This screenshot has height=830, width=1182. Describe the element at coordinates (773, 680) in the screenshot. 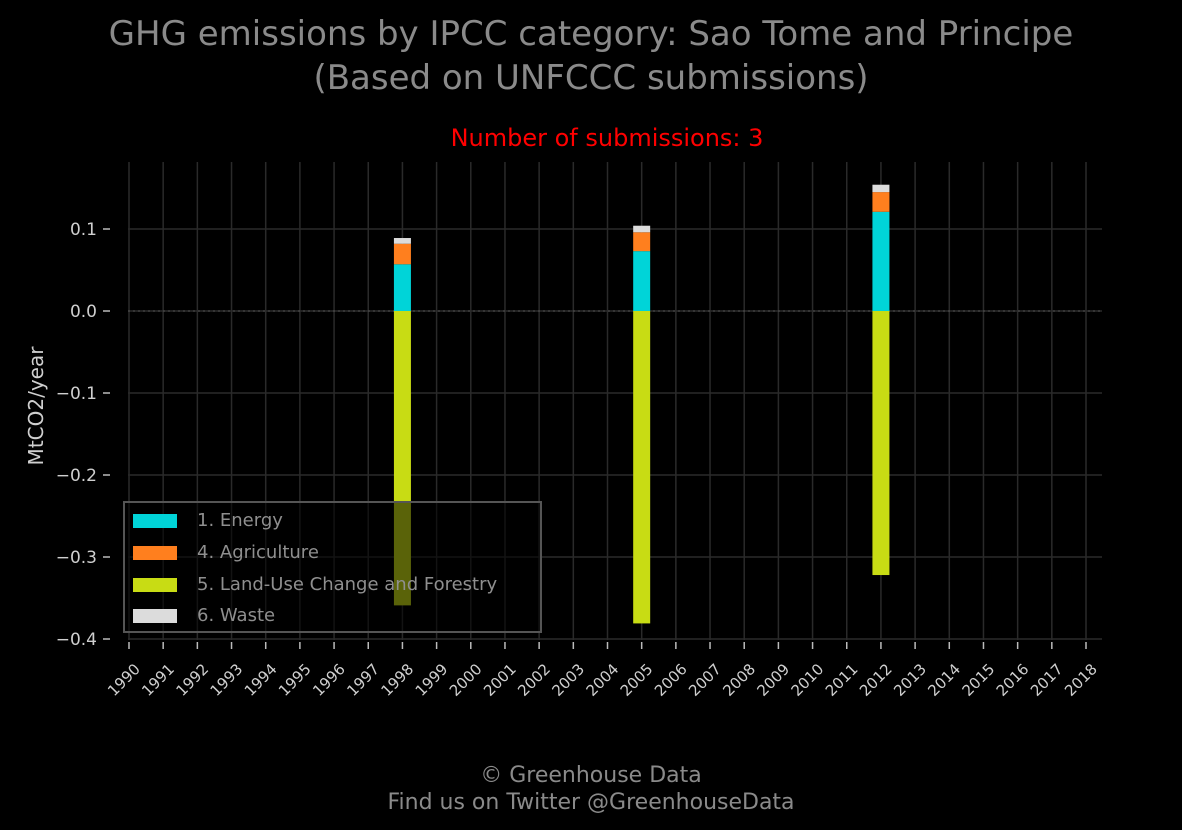

I see `x-tick-label-2009: 2009` at that location.